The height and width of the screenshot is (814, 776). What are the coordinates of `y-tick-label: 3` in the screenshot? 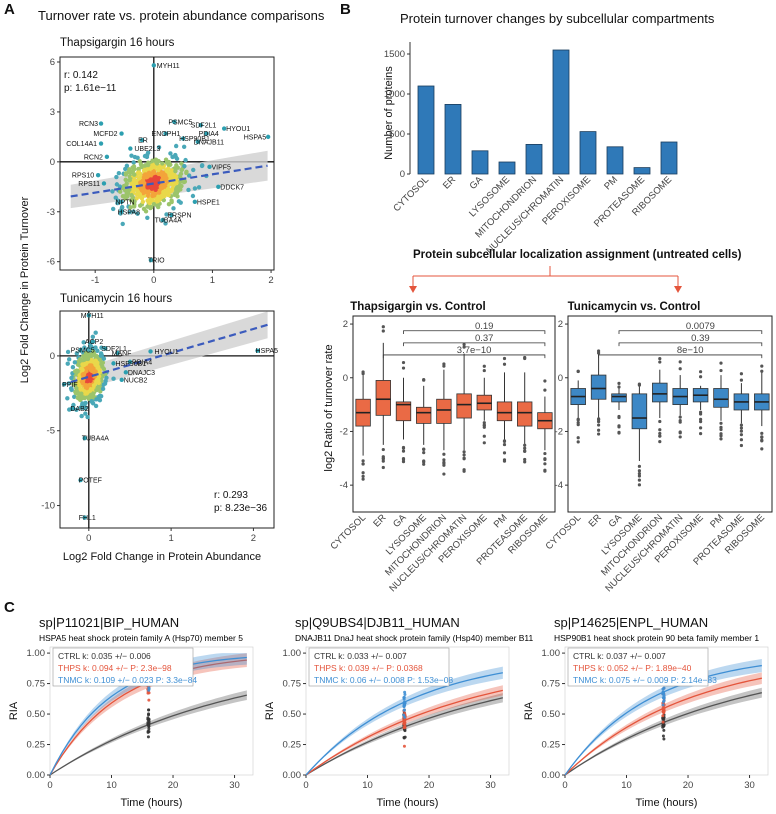 It's located at (52, 112).